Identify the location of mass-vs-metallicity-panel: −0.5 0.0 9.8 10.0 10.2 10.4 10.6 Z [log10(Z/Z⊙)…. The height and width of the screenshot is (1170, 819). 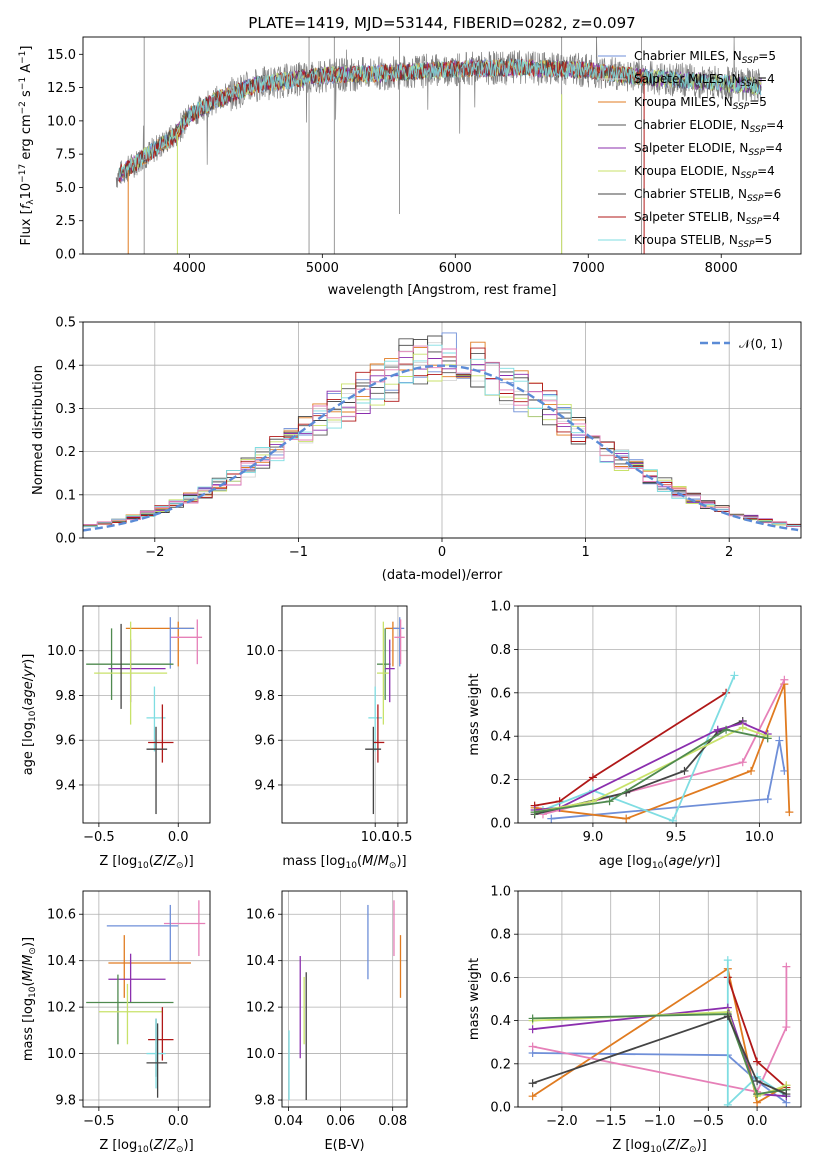
(116, 1022).